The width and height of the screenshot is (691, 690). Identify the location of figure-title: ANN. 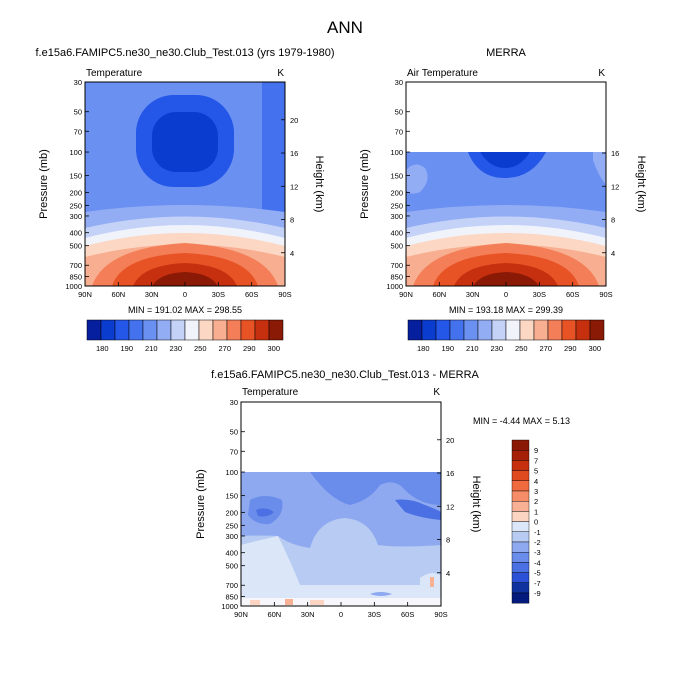
(345, 27).